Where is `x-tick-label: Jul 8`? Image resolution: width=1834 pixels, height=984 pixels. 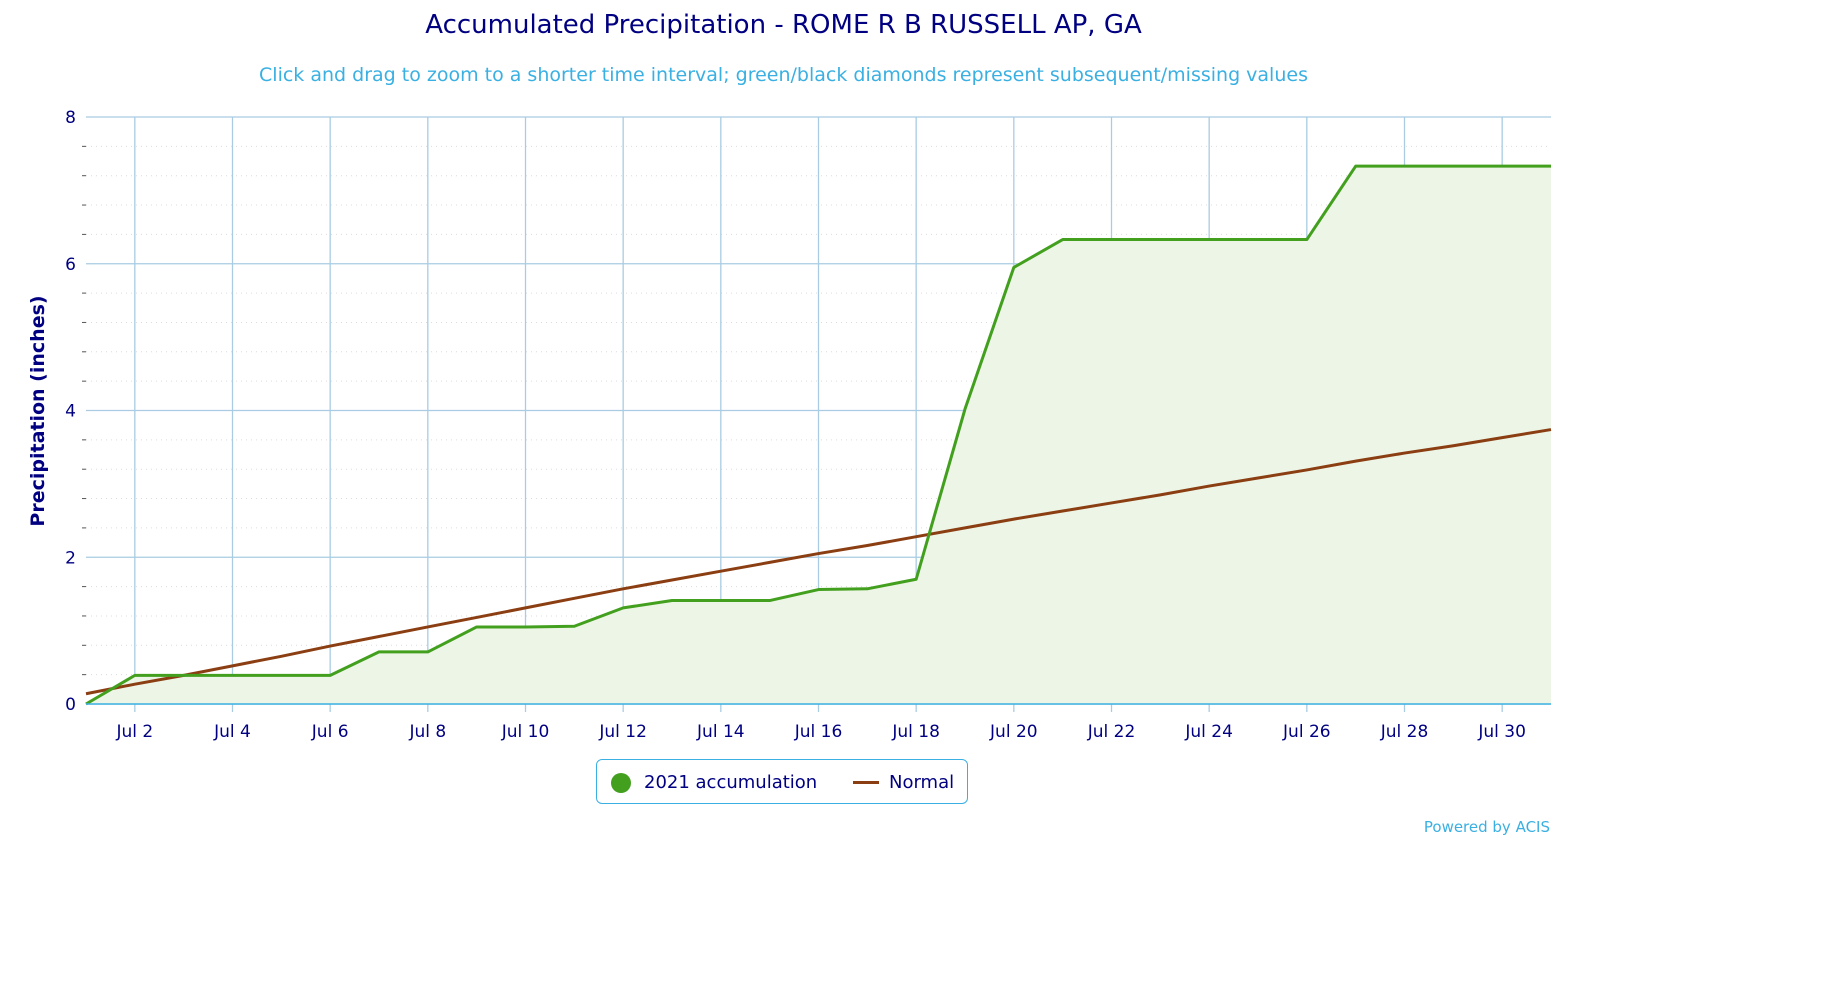 x-tick-label: Jul 8 is located at coordinates (427, 732).